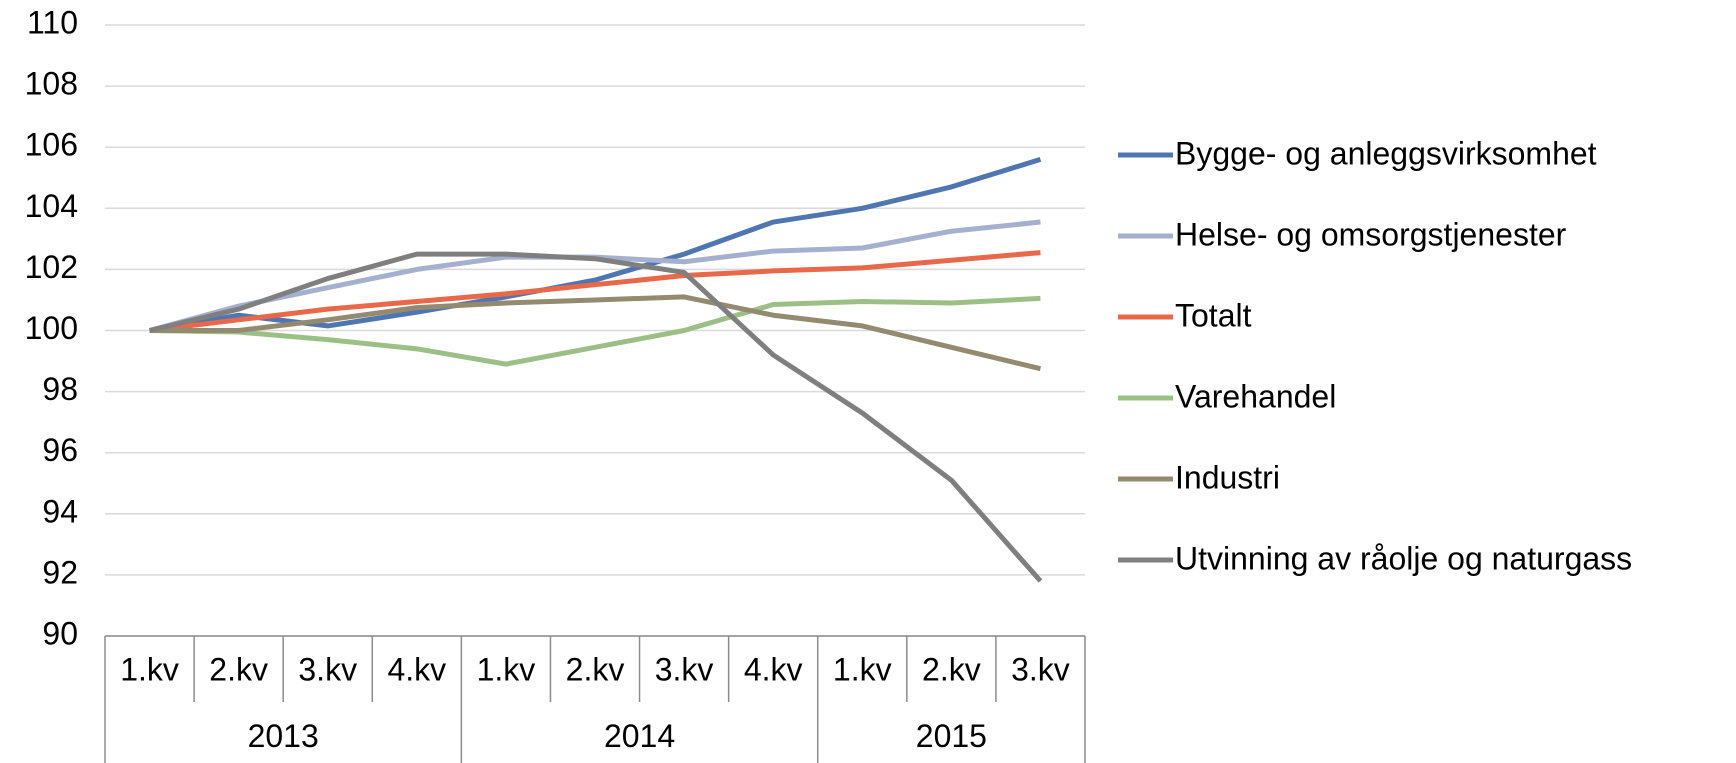 This screenshot has width=1736, height=763. I want to click on y-tick-label: 96, so click(60, 450).